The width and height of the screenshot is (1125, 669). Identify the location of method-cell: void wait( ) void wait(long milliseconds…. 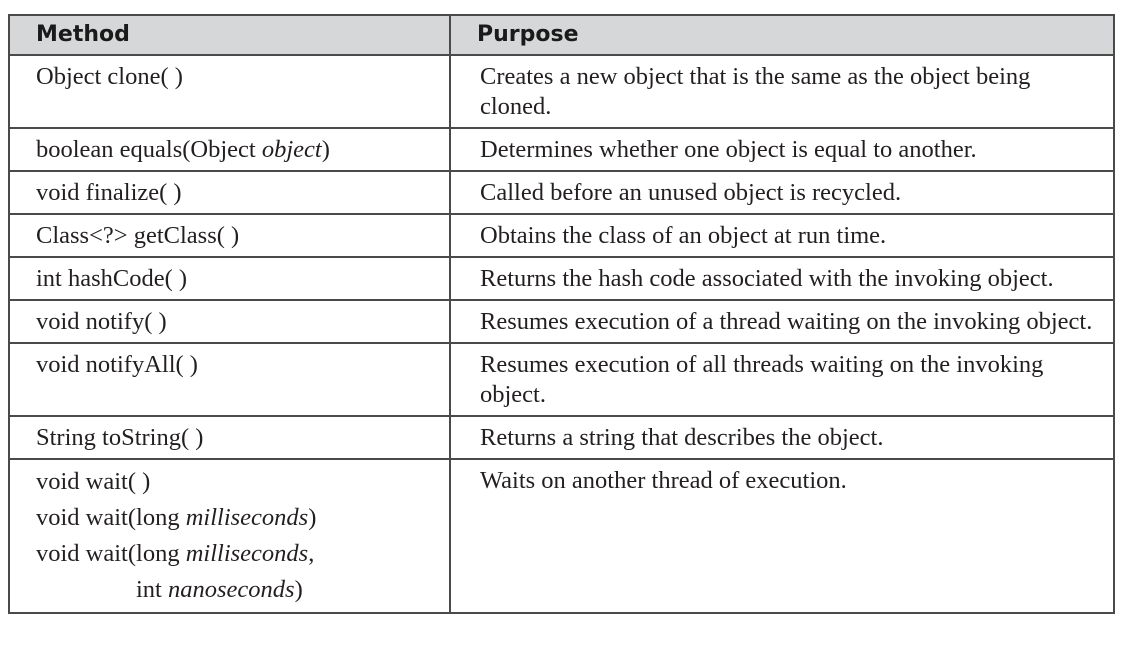
(229, 536).